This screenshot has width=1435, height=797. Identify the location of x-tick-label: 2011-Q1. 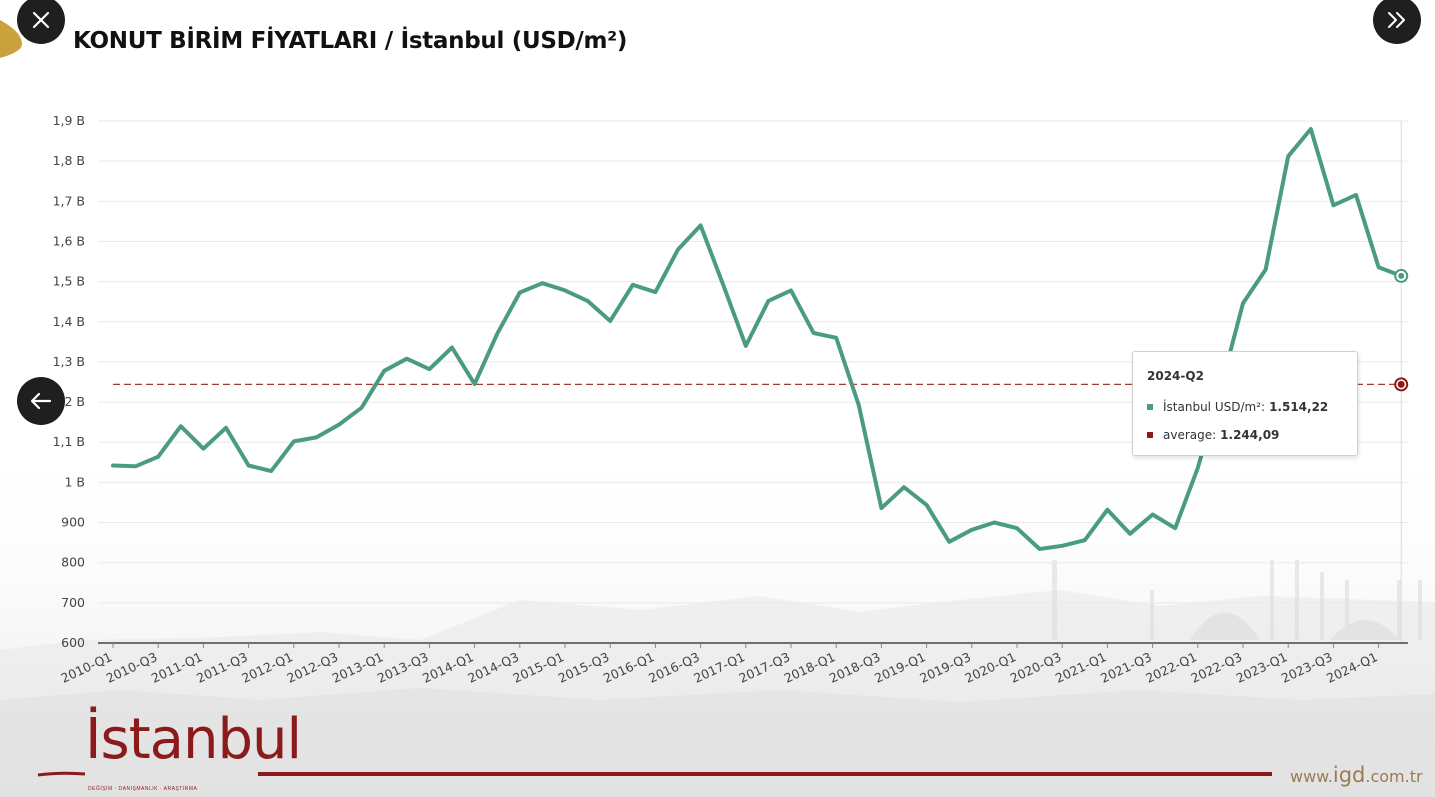
(177, 667).